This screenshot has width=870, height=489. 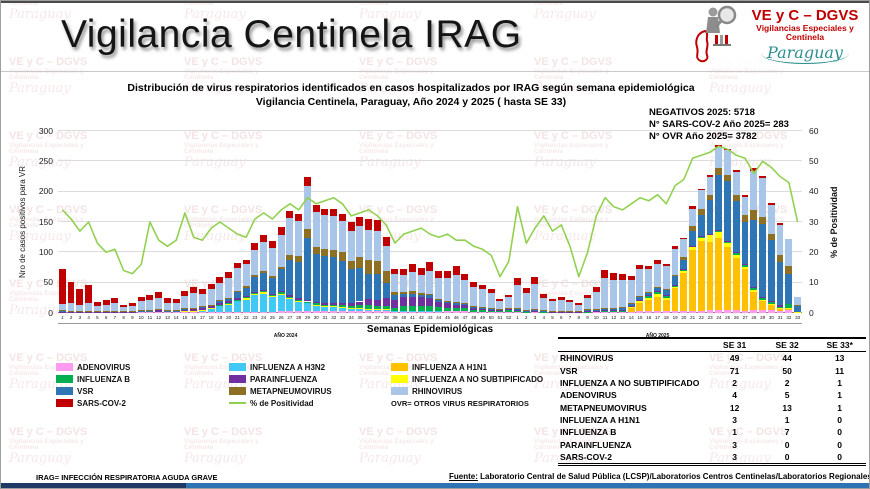 I want to click on x-tick-label: 51, so click(x=500, y=317).